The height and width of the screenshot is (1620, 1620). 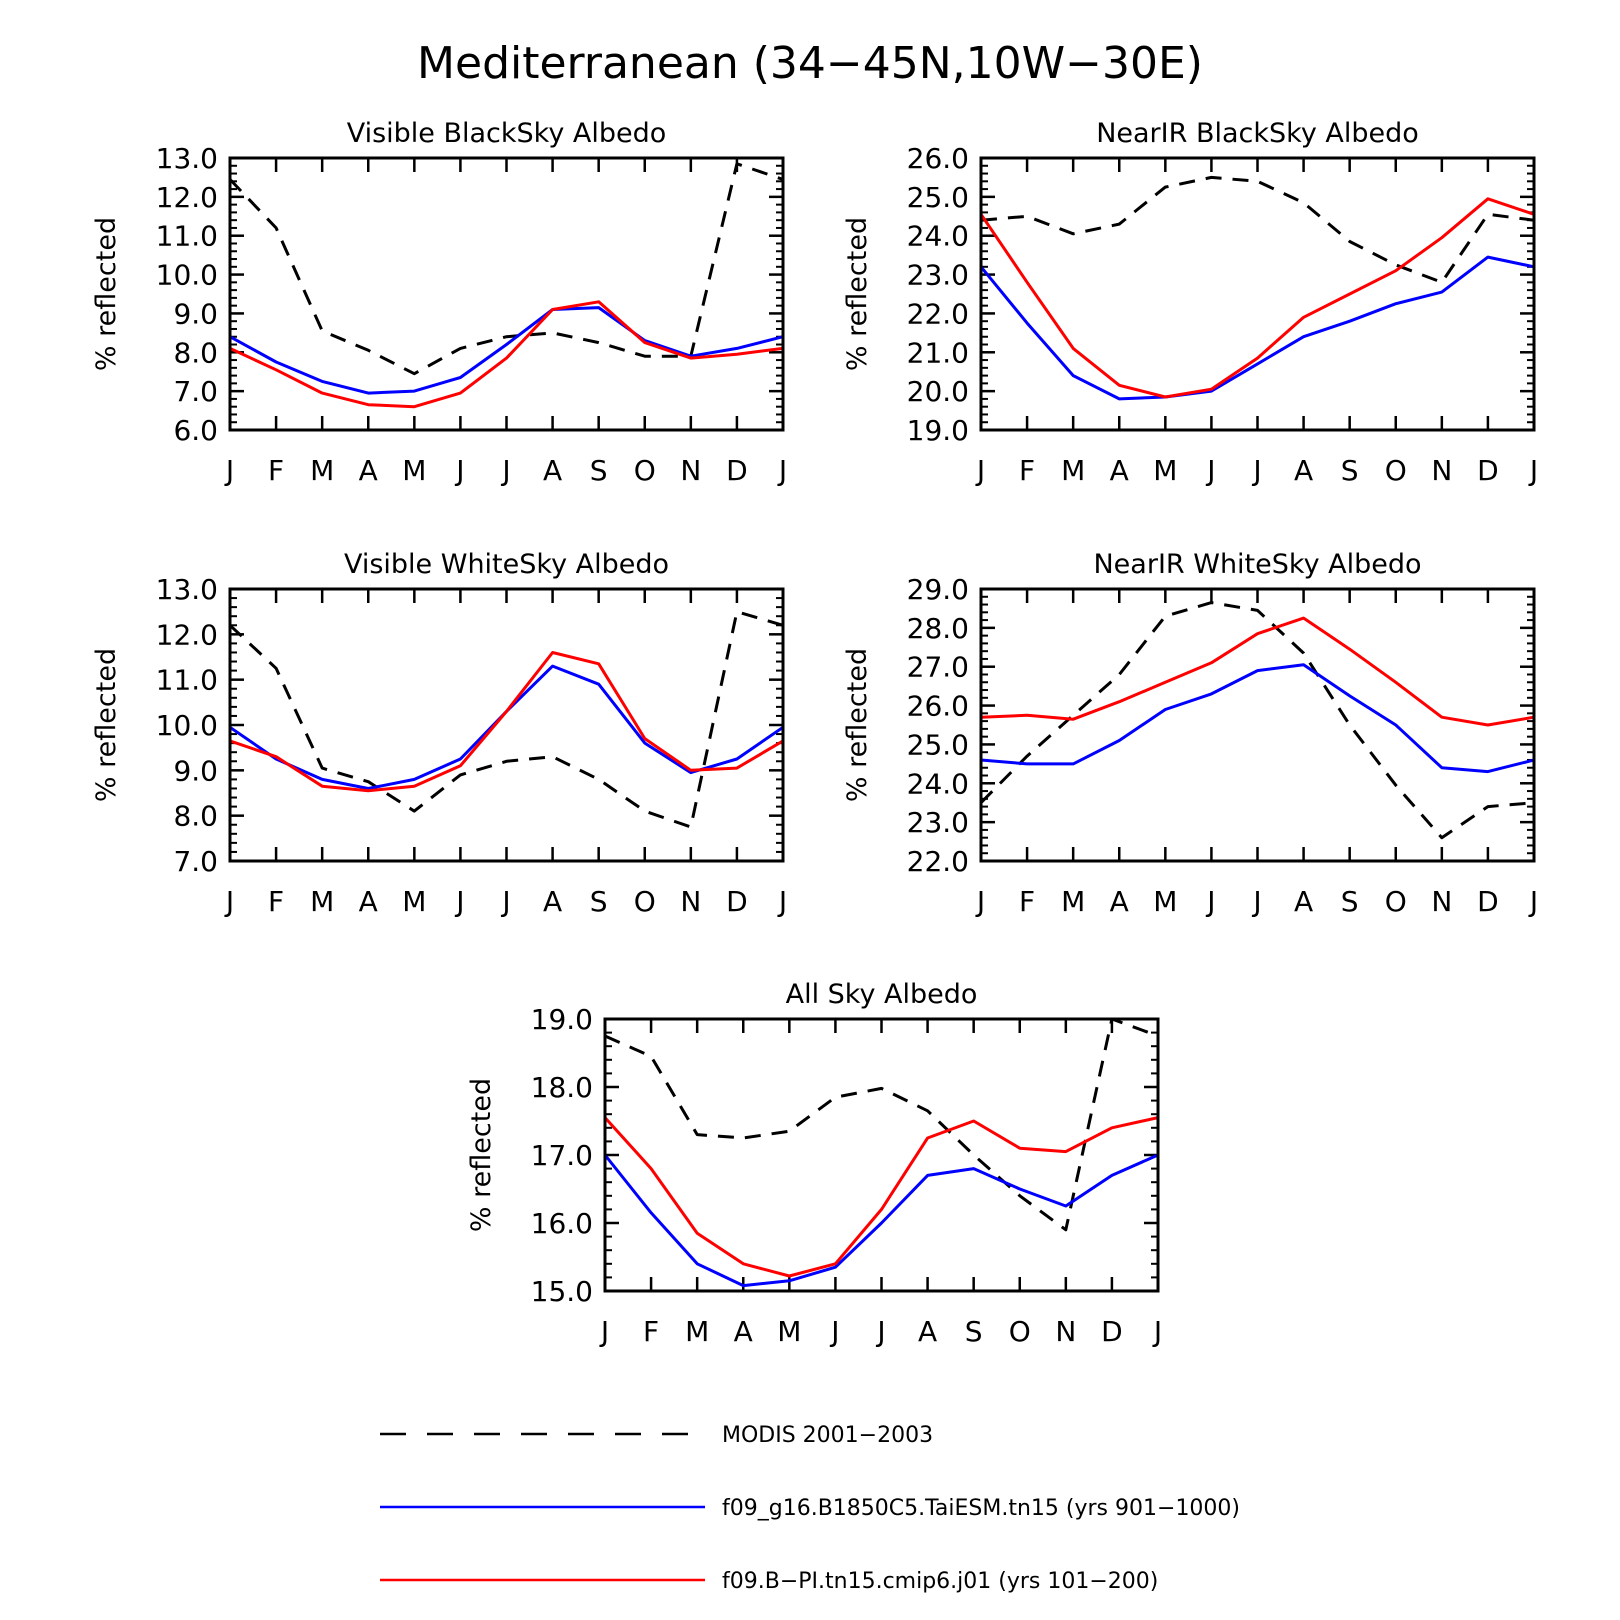 I want to click on legend-label-3: f09.B−PI.tn15.cmip6.j01 (yrs 101−200), so click(x=940, y=1581).